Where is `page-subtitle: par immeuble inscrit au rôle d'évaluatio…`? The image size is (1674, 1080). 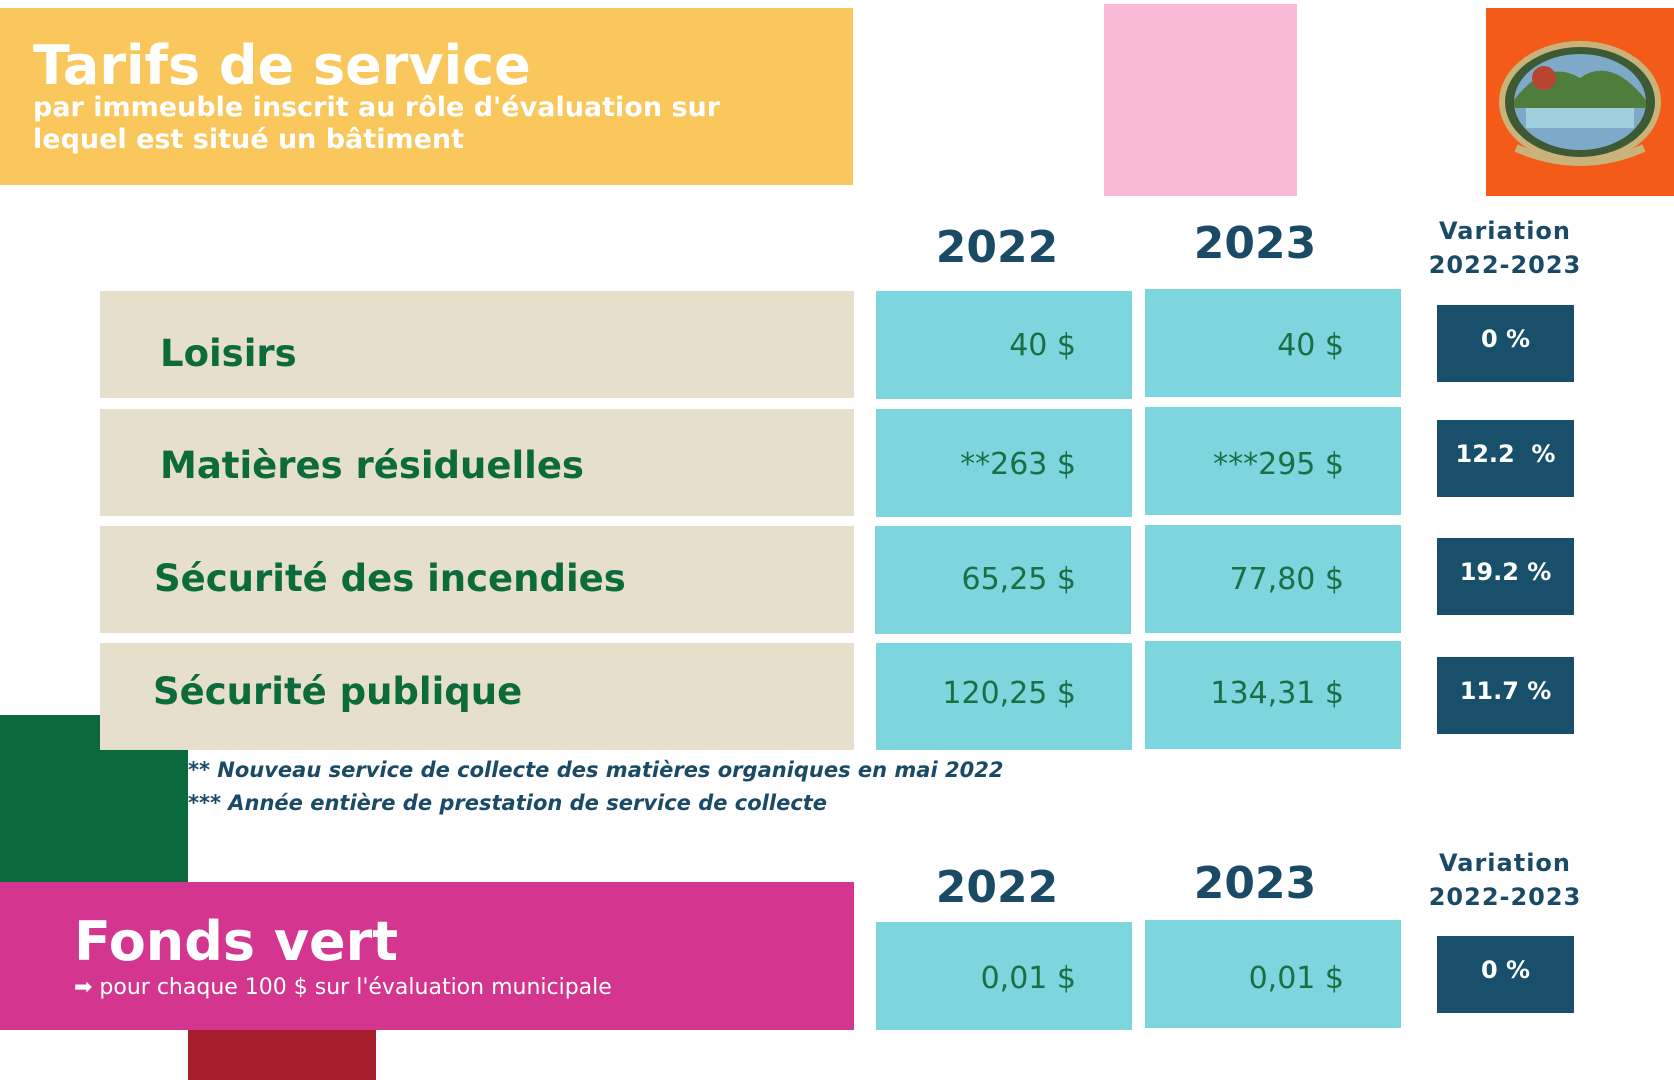 page-subtitle: par immeuble inscrit au rôle d'évaluatio… is located at coordinates (377, 123).